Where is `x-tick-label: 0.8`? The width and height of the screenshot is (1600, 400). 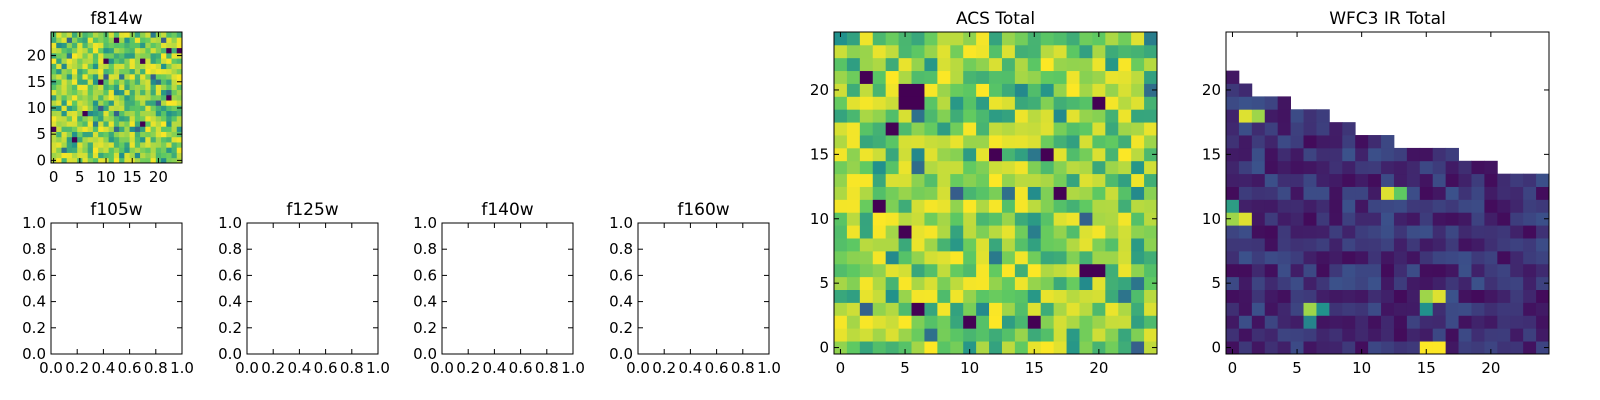 x-tick-label: 0.8 is located at coordinates (156, 368).